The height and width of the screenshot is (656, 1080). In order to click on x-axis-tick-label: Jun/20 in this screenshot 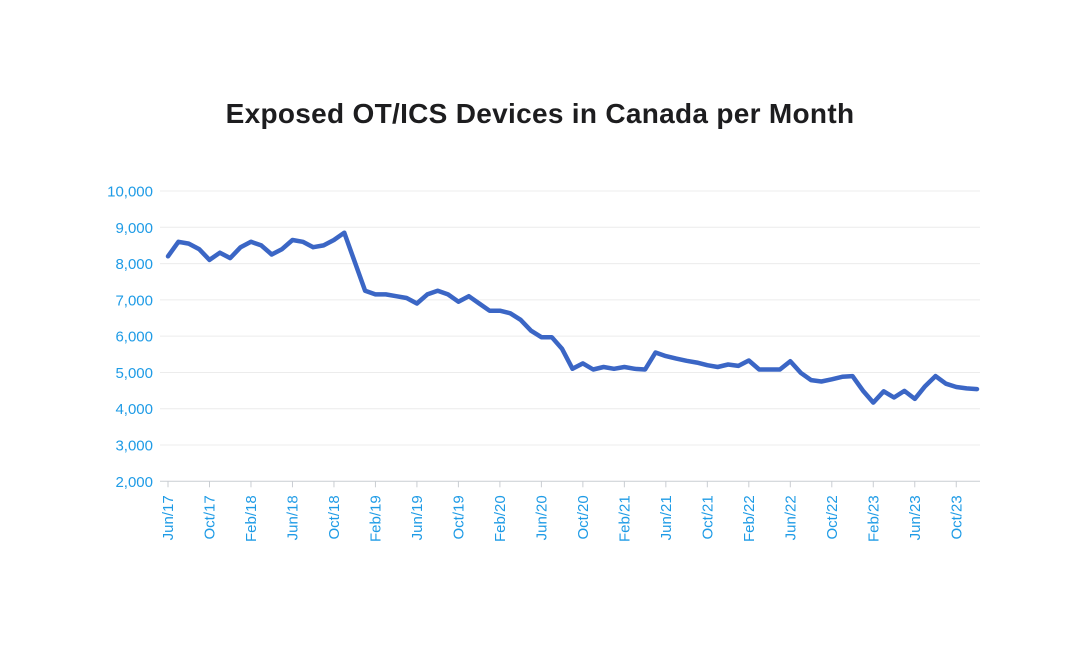, I will do `click(541, 517)`.